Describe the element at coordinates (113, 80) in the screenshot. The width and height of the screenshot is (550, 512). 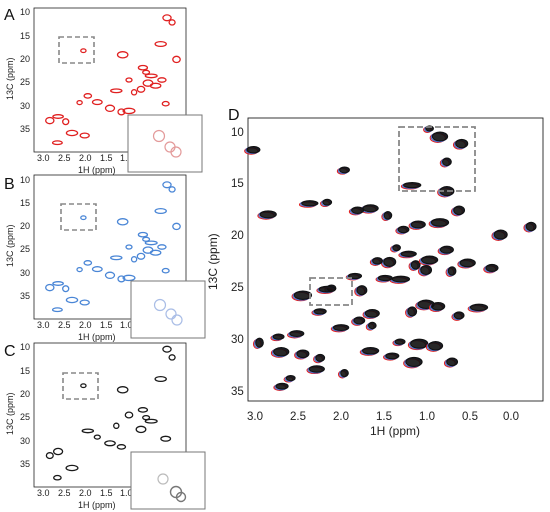
I see `peak-layer` at that location.